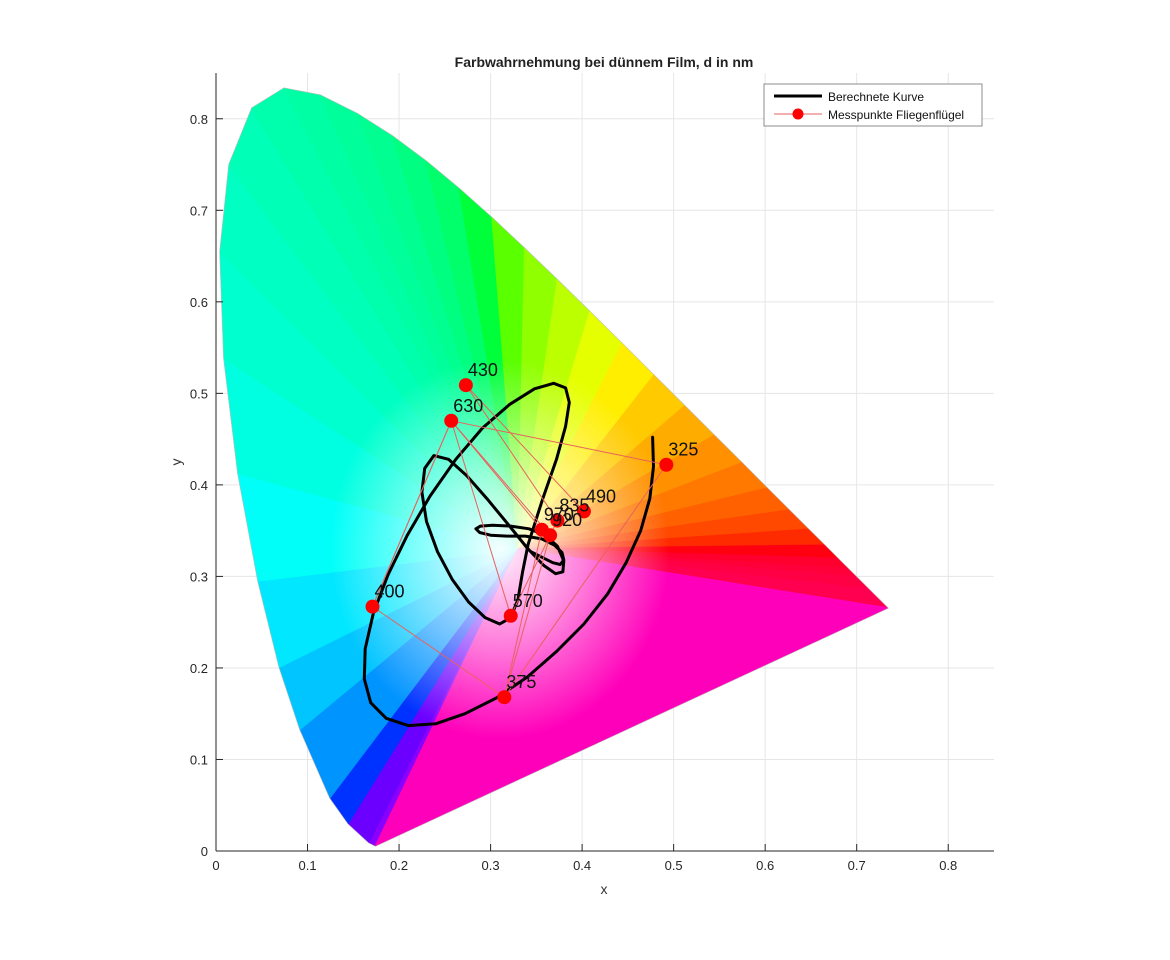  I want to click on y-tick-label: 0.5, so click(199, 393).